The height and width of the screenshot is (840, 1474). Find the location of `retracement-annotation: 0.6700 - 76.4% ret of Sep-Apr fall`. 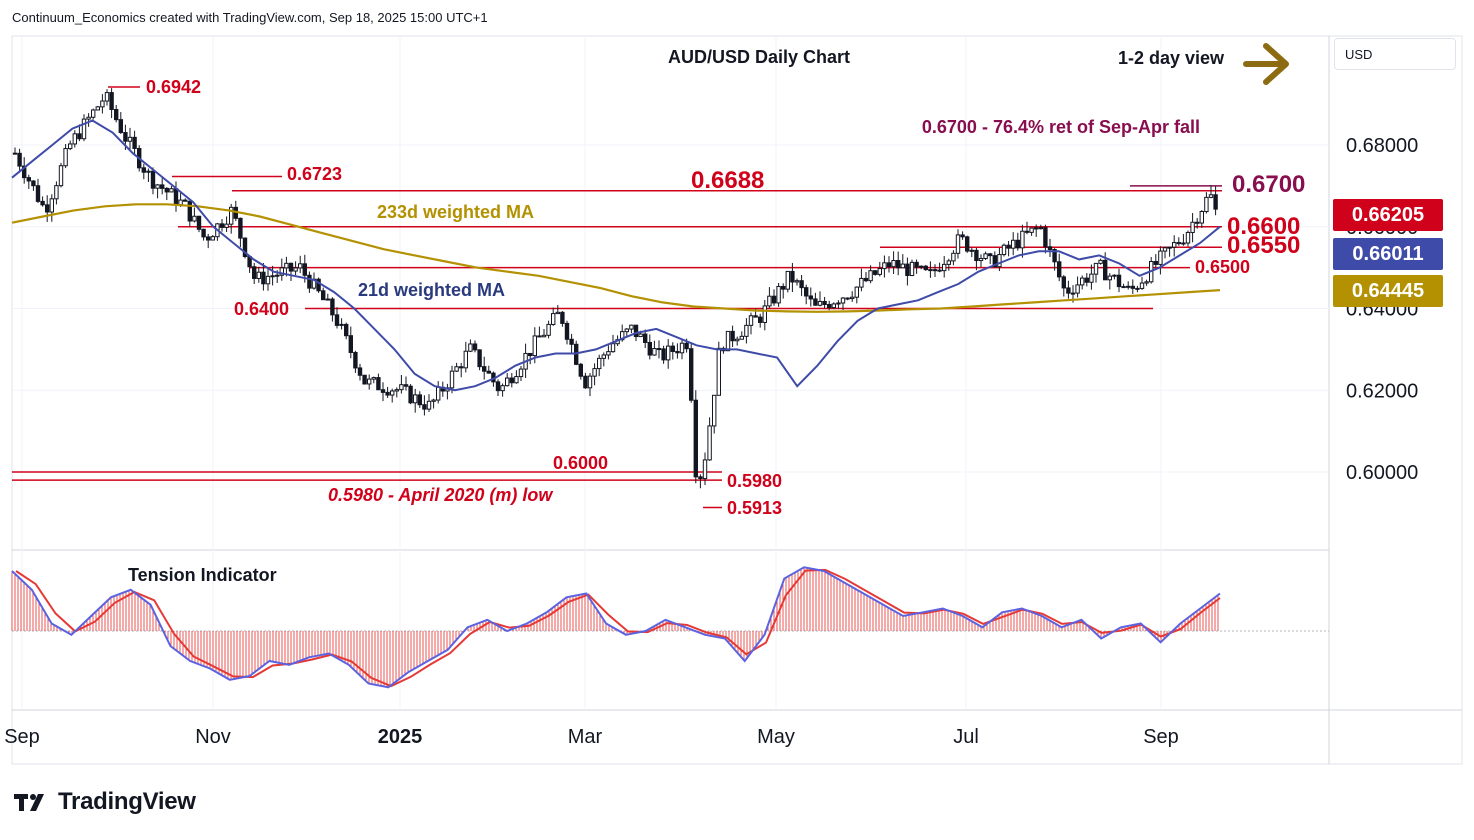

retracement-annotation: 0.6700 - 76.4% ret of Sep-Apr fall is located at coordinates (1061, 127).